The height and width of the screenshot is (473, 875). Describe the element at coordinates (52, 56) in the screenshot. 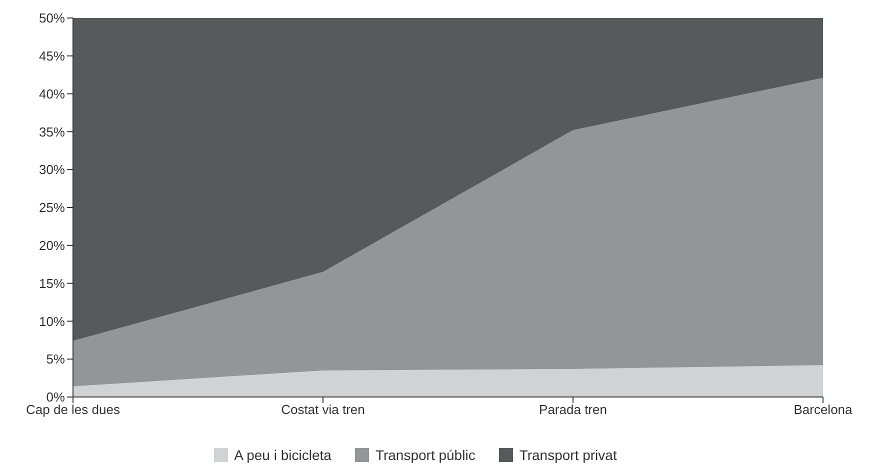

I see `y-tick-label: 45%` at that location.